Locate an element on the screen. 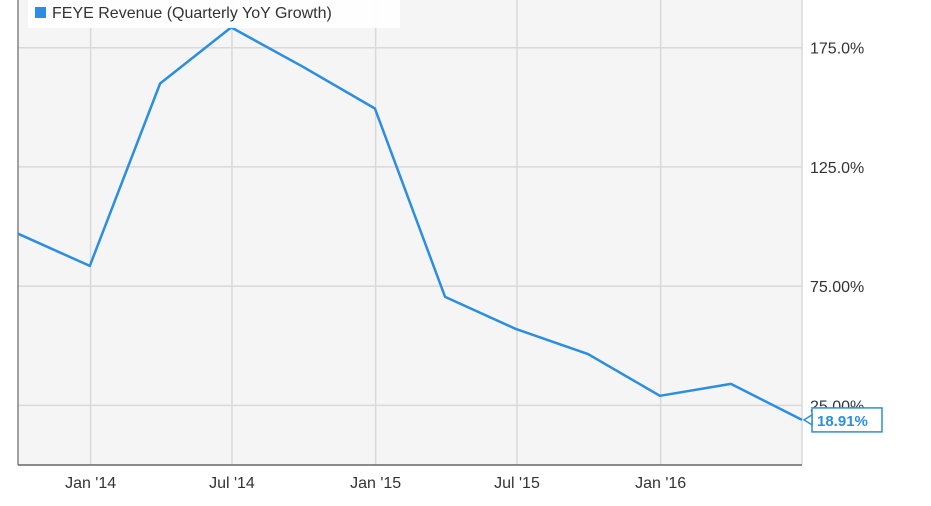 The image size is (931, 506). y-tick-label: 125.0% is located at coordinates (837, 168).